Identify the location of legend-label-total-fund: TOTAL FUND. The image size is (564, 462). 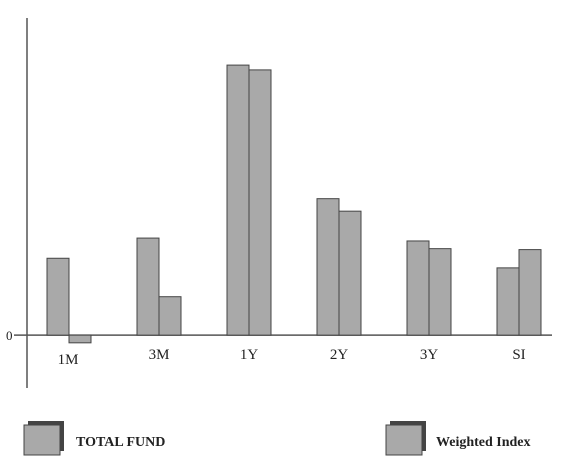
(120, 442).